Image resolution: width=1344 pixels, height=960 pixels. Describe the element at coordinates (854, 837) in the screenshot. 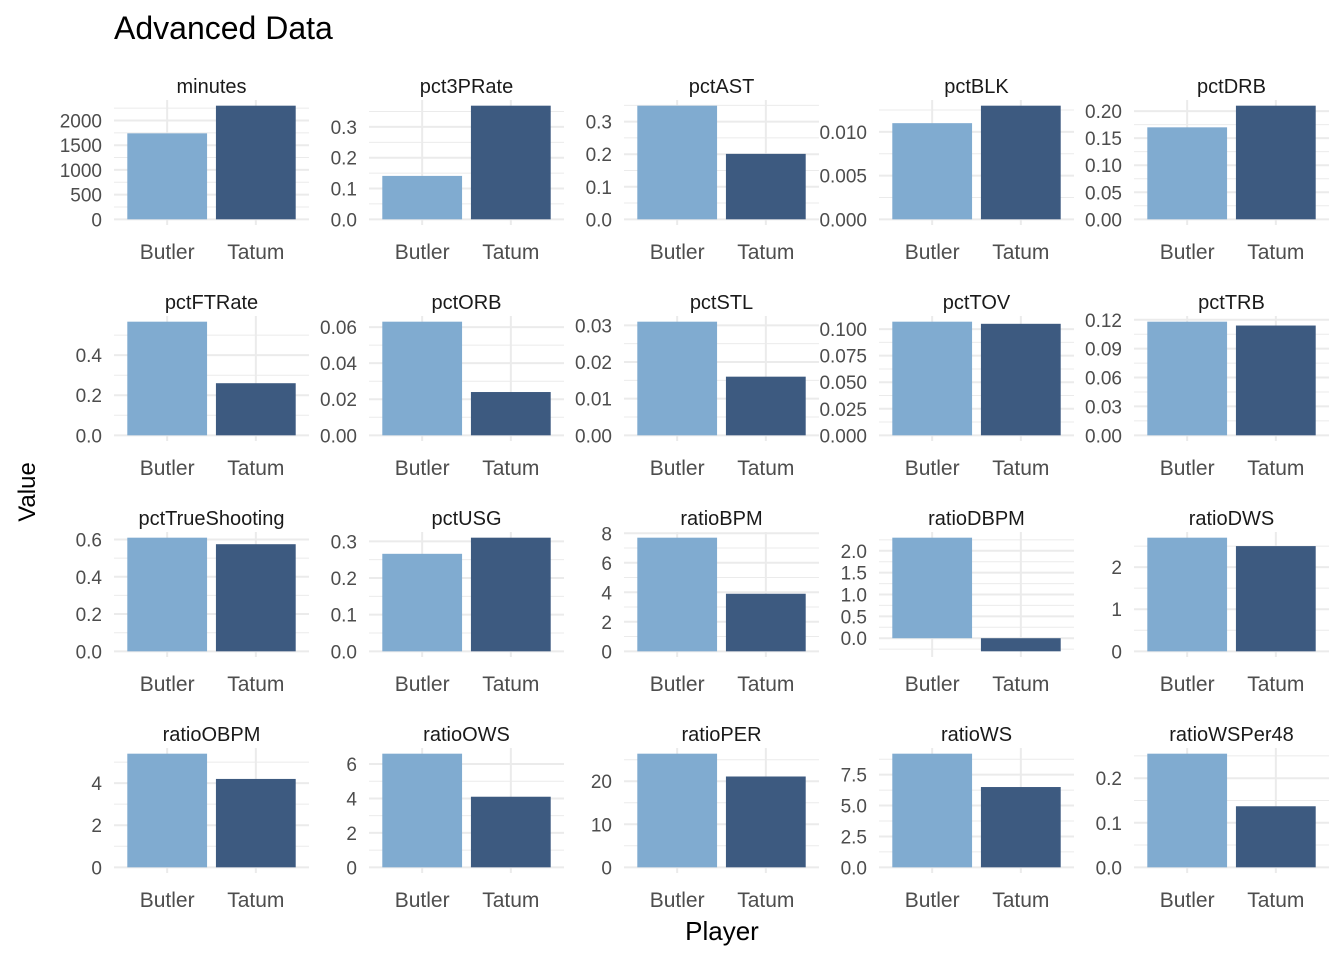

I see `y-tick-label: 2.5` at that location.